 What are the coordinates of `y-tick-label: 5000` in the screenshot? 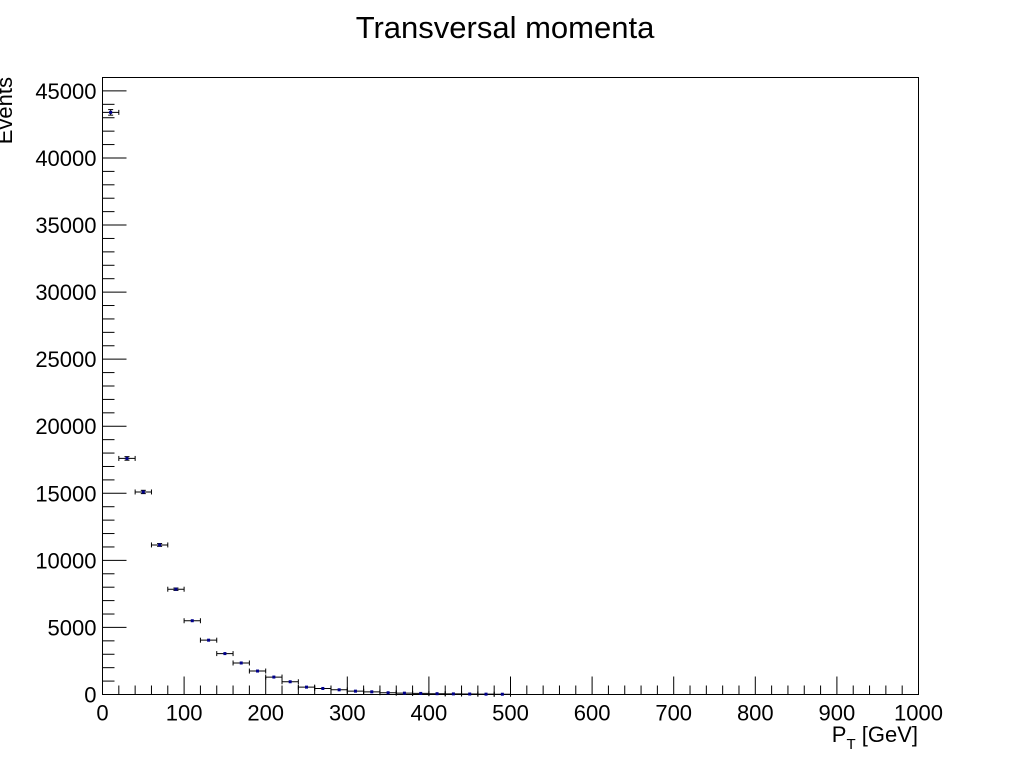 It's located at (72, 627).